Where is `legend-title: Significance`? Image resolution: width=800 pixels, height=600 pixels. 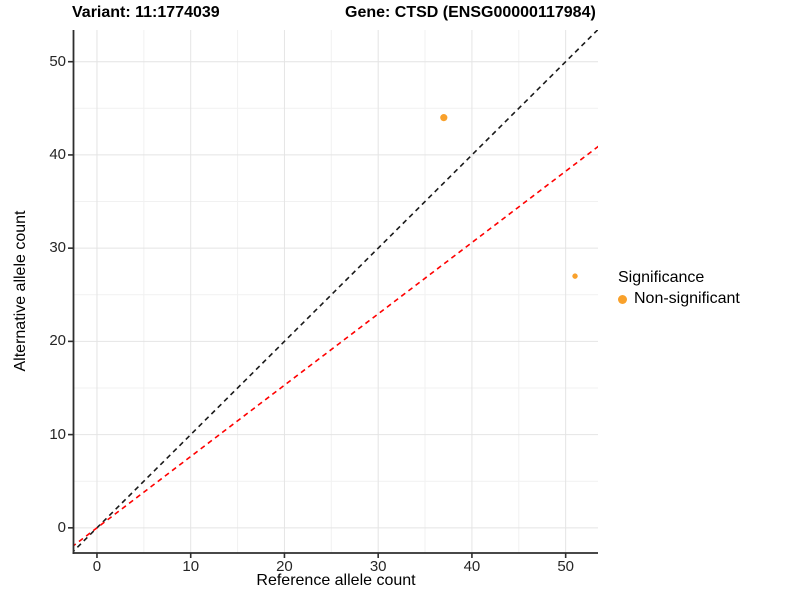 legend-title: Significance is located at coordinates (661, 277).